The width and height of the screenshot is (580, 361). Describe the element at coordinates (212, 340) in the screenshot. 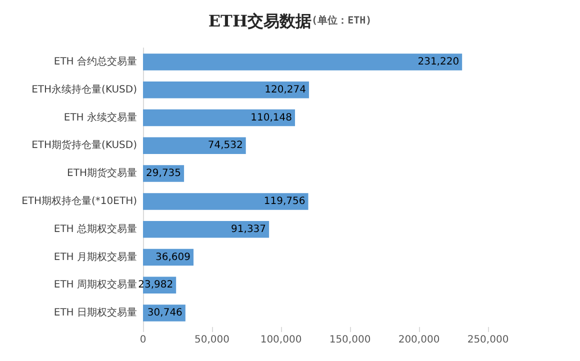

I see `x-tick-label: 50,000` at that location.